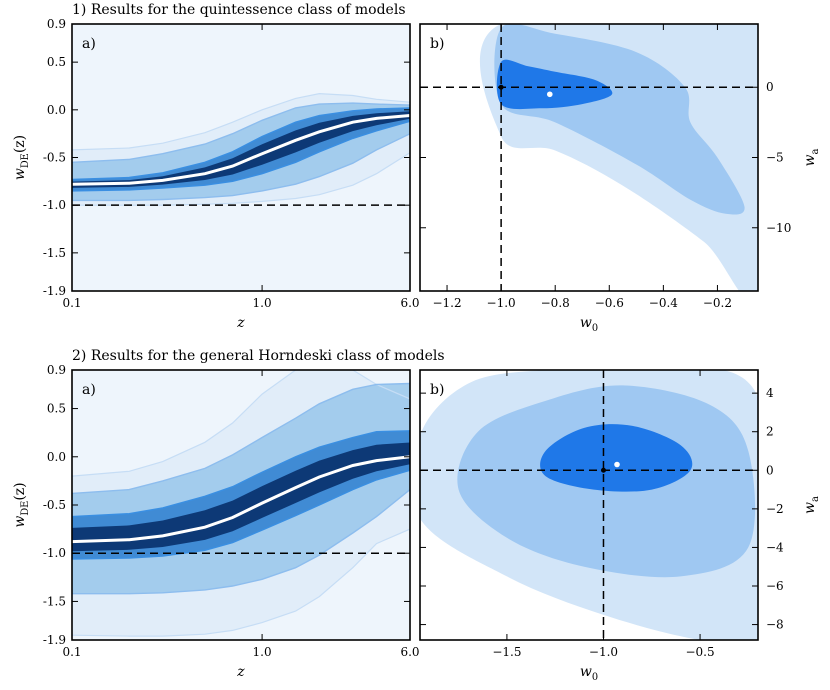 This screenshot has height=690, width=830. Describe the element at coordinates (770, 393) in the screenshot. I see `y-tick-label: 4` at that location.